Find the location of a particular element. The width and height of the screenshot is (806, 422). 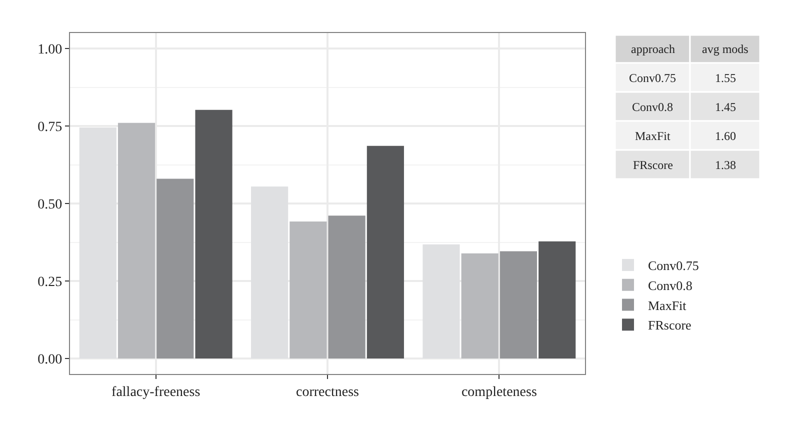

text: 1.45 is located at coordinates (725, 107).